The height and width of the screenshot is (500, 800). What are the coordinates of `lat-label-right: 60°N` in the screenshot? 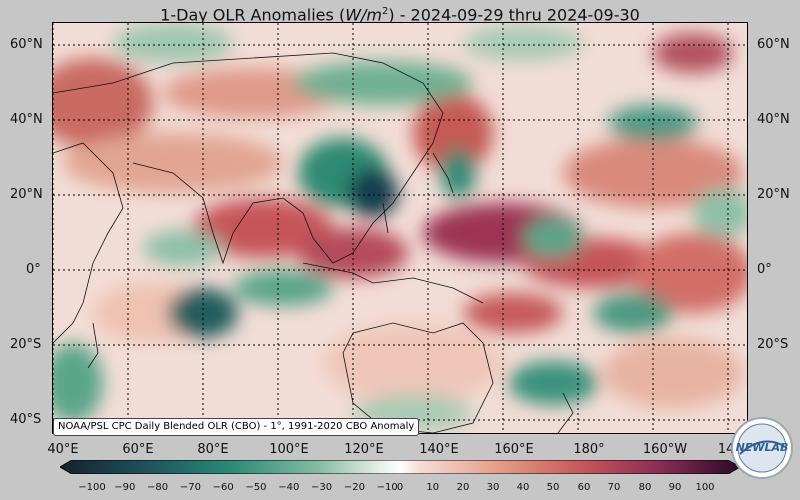 It's located at (773, 44).